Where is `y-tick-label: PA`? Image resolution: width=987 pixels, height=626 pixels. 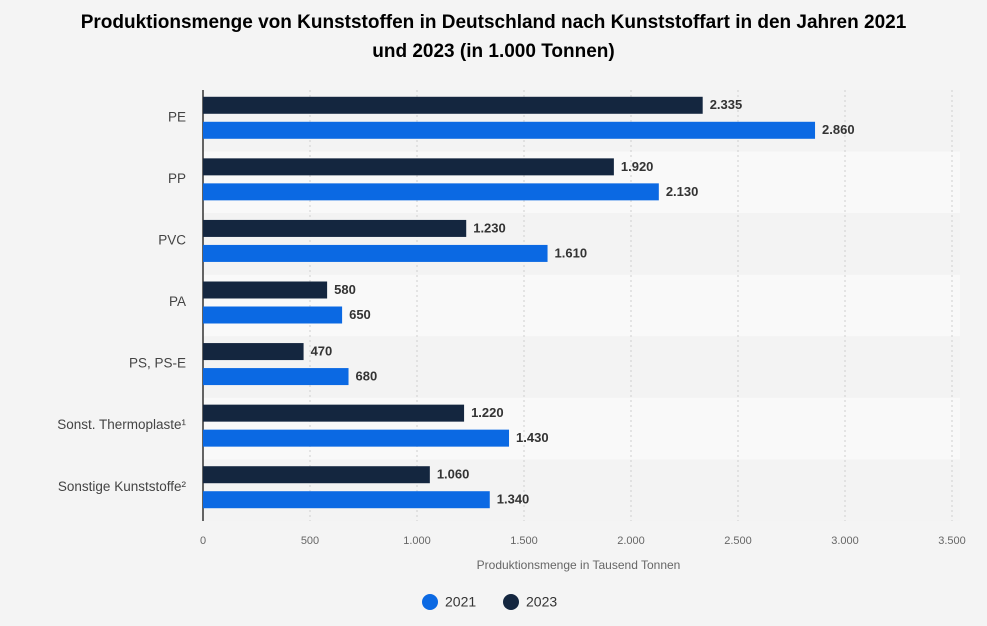
y-tick-label: PA is located at coordinates (177, 301).